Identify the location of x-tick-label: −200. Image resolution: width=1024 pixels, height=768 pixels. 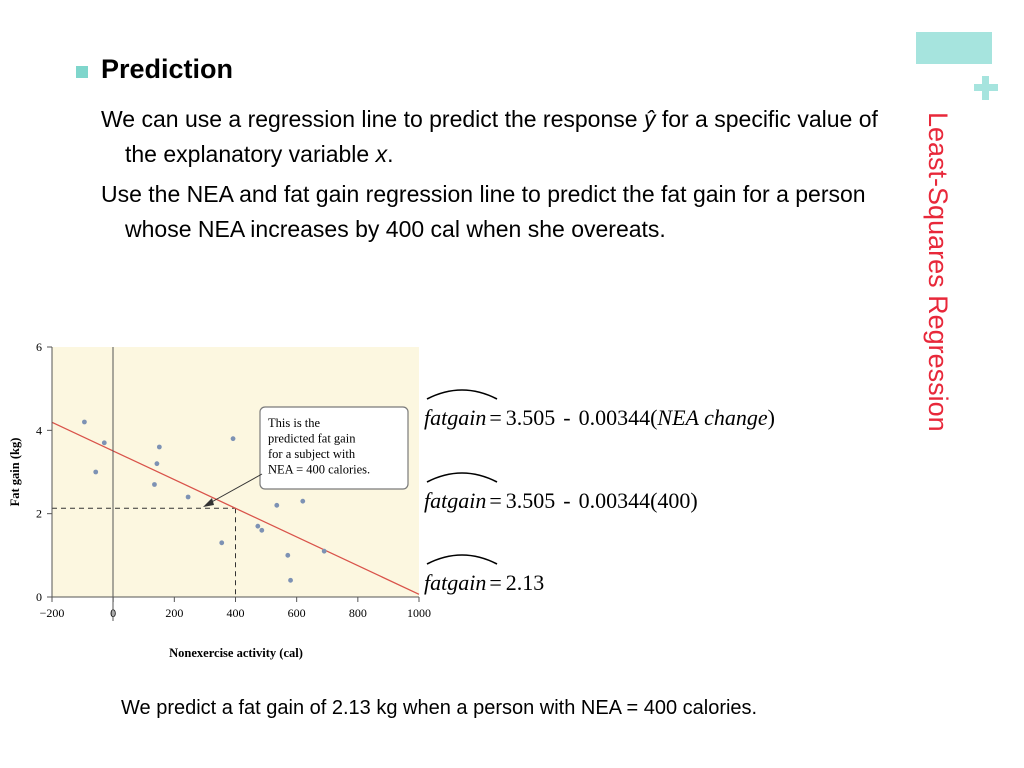
(52, 613).